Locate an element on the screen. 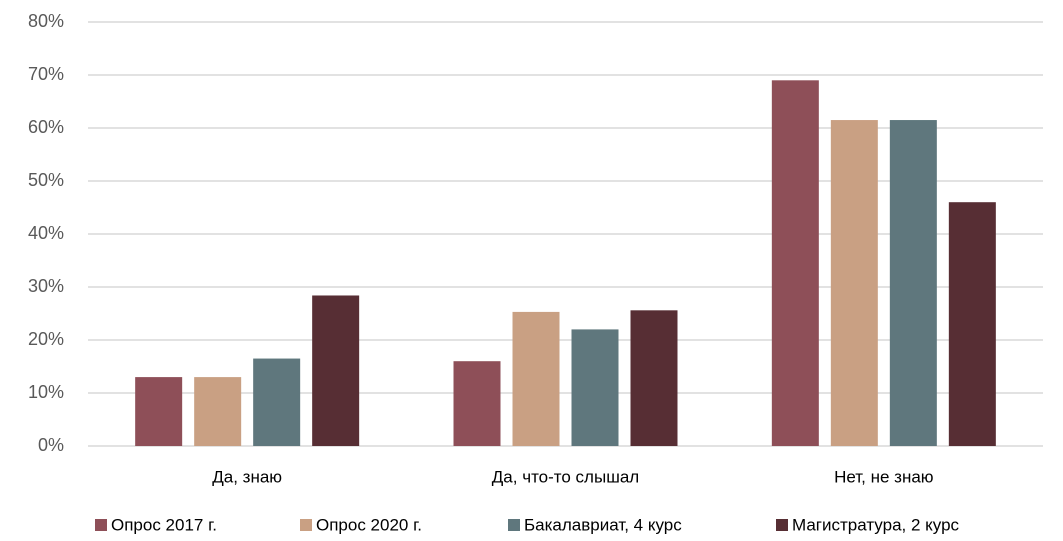 The image size is (1063, 541). legend-label: Опрос 2017 г. is located at coordinates (164, 524).